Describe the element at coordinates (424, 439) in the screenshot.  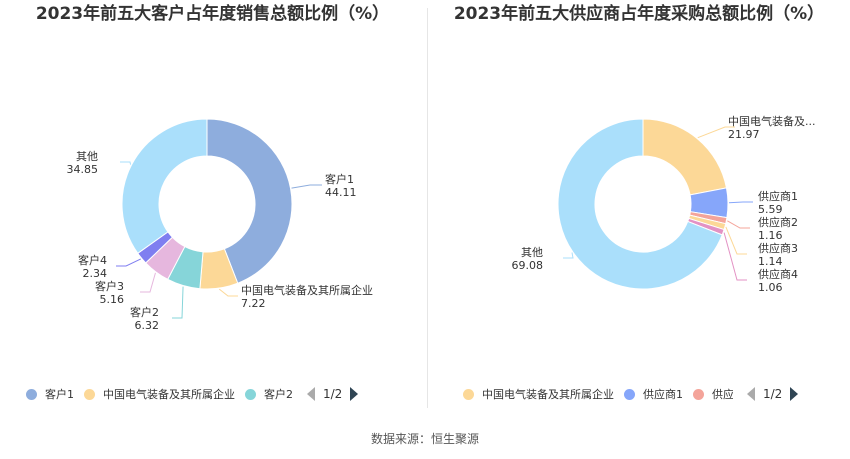
I see `data-source-note: 数据来源：恒生聚源` at that location.